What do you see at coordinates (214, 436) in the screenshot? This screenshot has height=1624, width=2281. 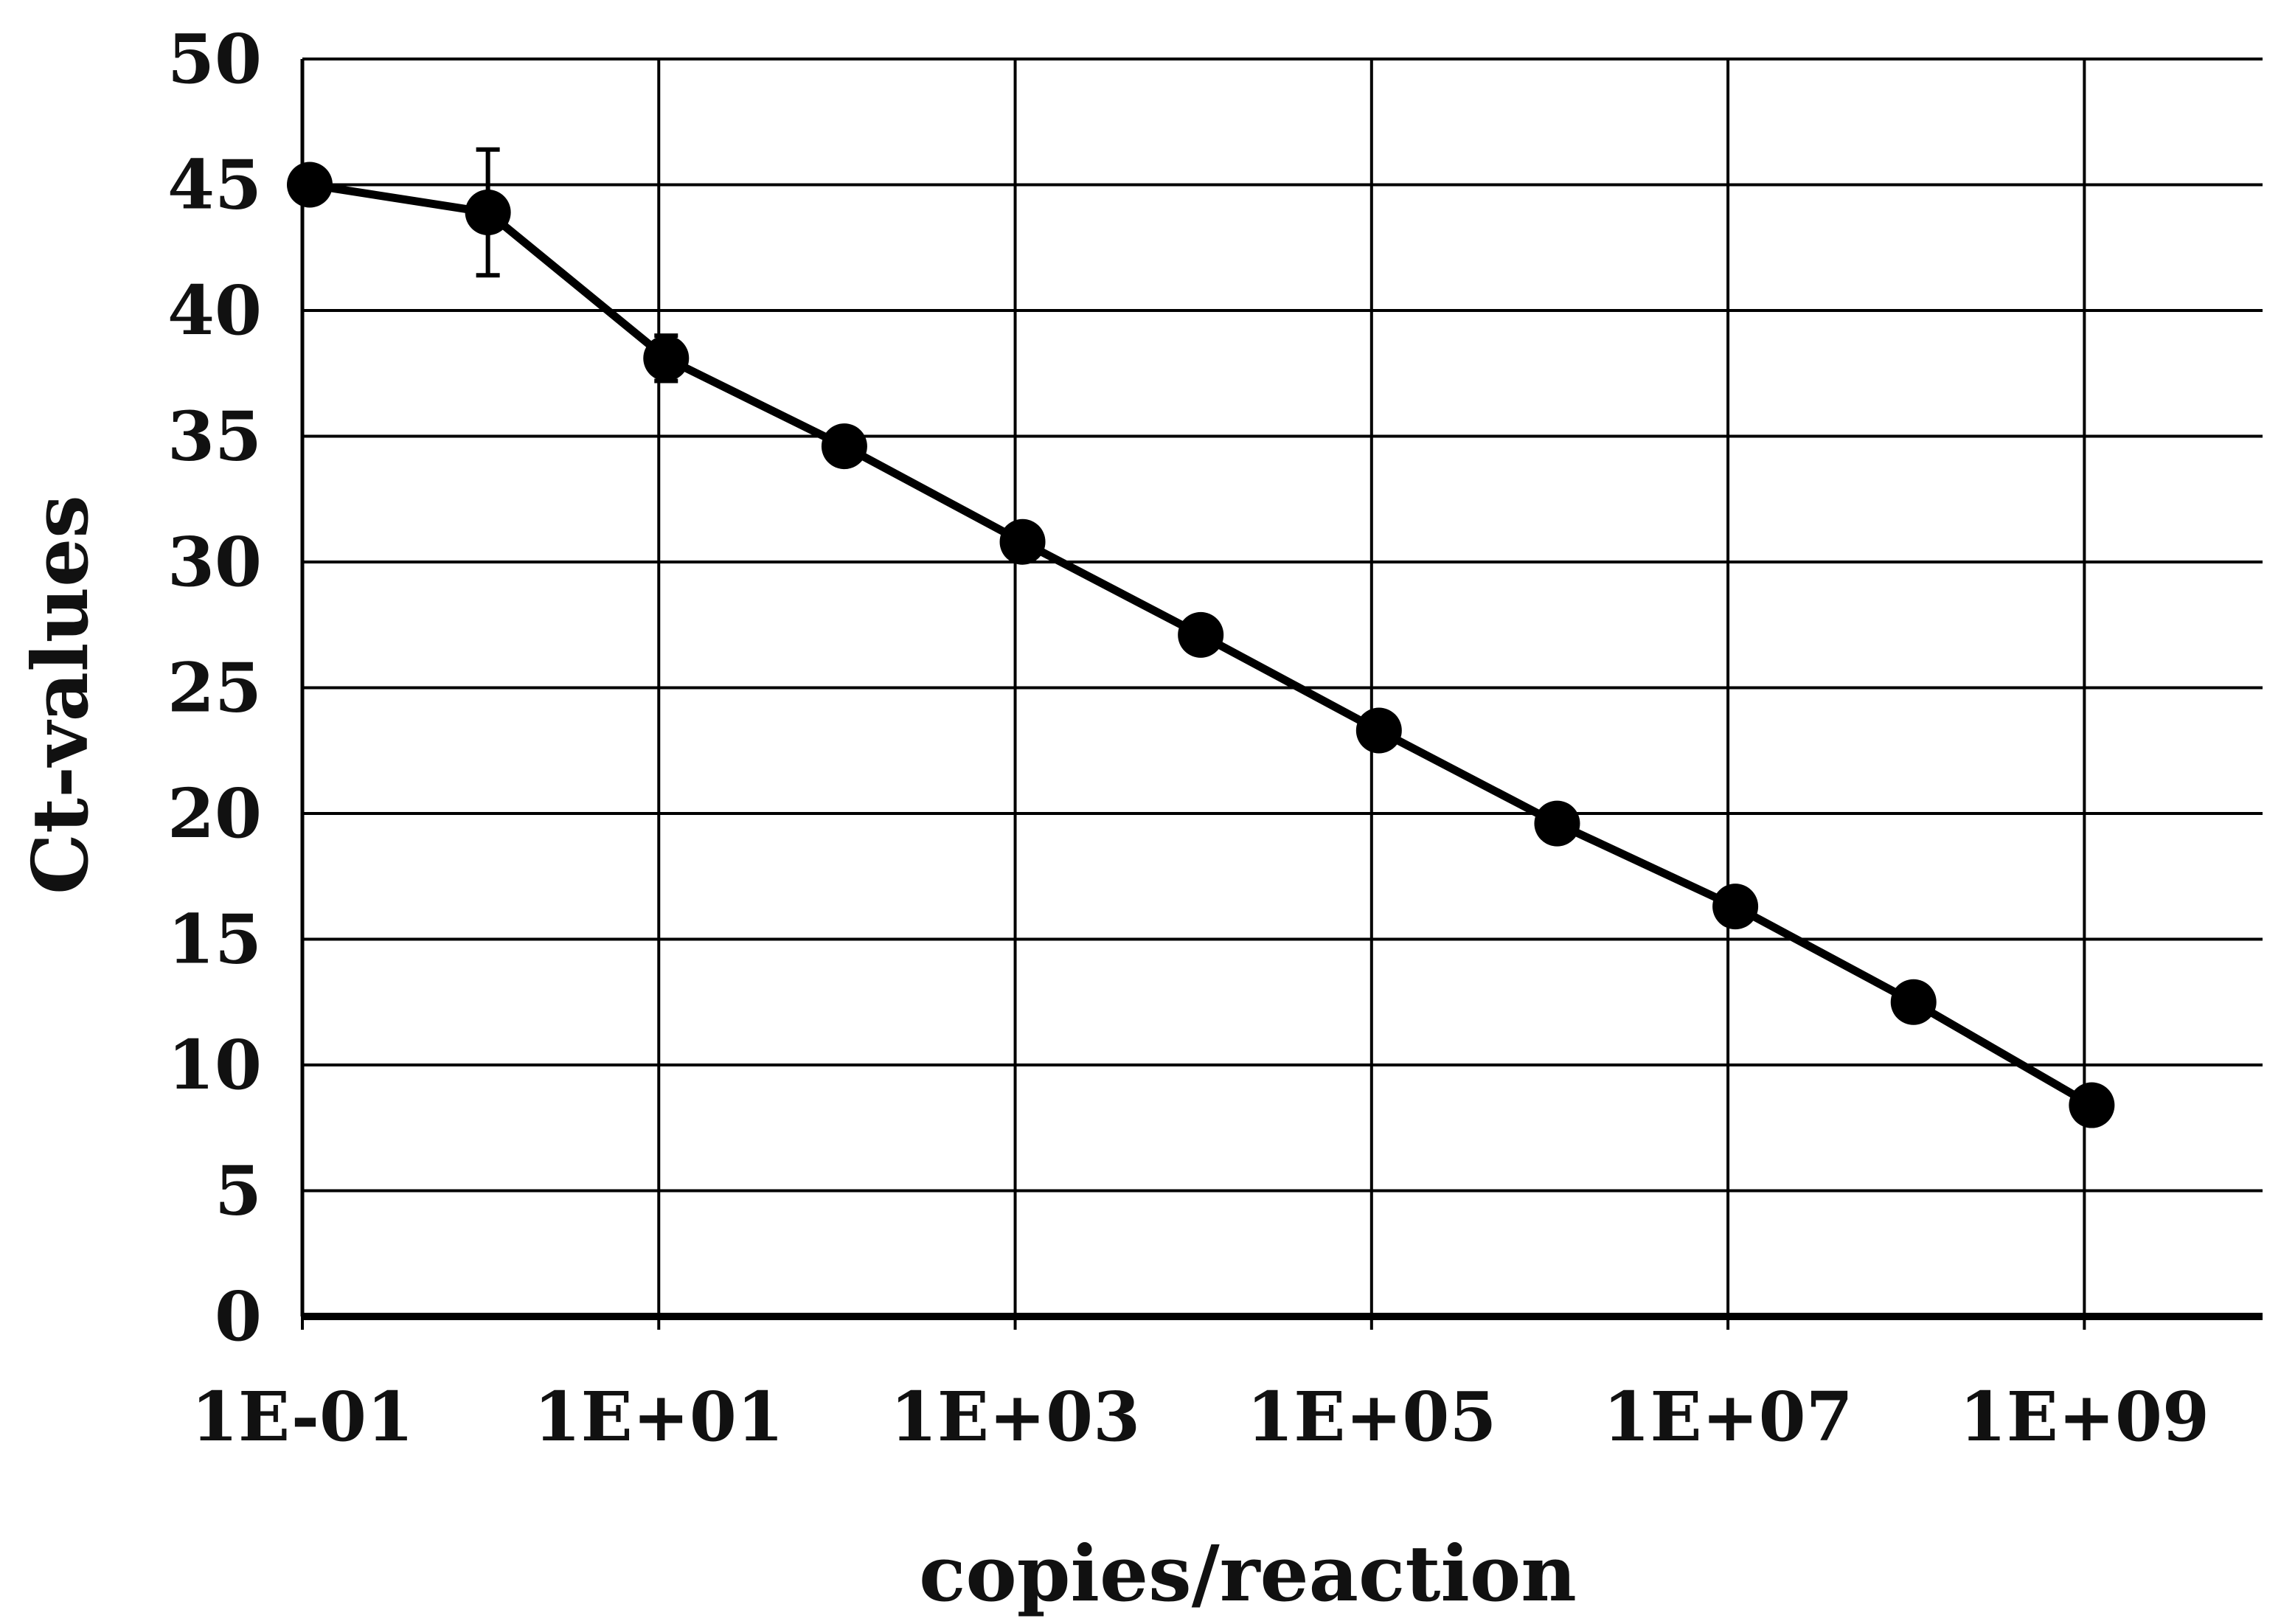 I see `y-tick-label-35: 35` at bounding box center [214, 436].